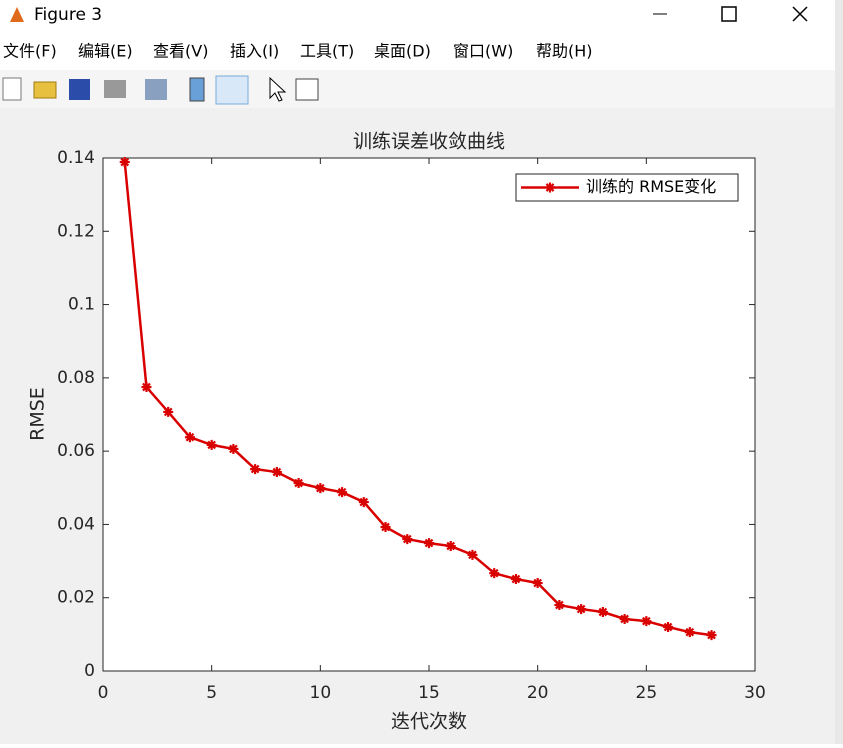  What do you see at coordinates (564, 51) in the screenshot?
I see `menu-item: 帮助(H)` at bounding box center [564, 51].